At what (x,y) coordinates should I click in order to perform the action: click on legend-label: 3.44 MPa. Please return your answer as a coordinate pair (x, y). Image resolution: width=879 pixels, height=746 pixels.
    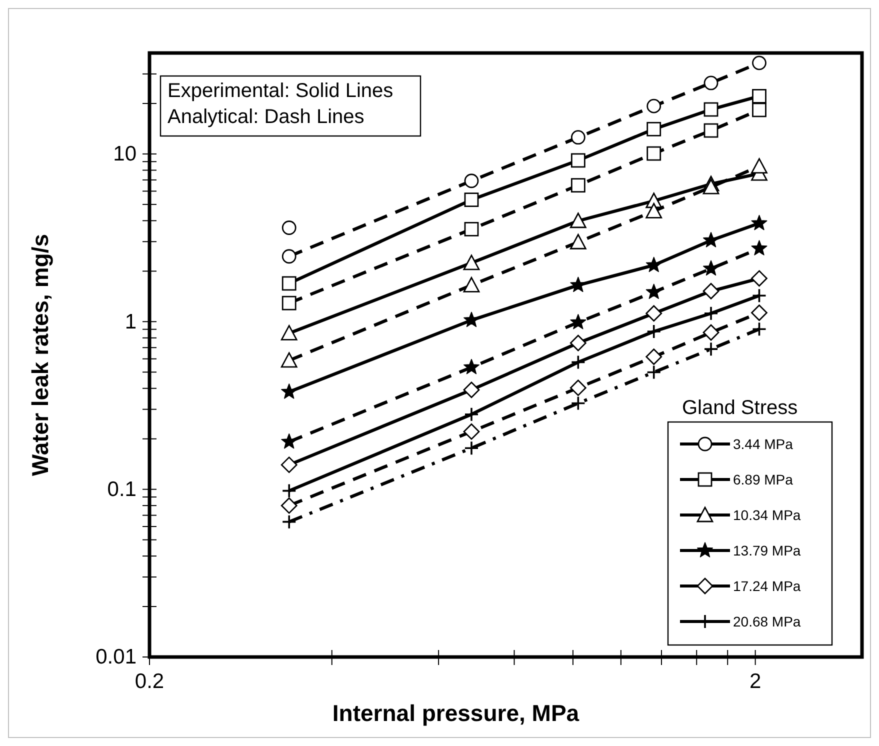
    Looking at the image, I should click on (763, 444).